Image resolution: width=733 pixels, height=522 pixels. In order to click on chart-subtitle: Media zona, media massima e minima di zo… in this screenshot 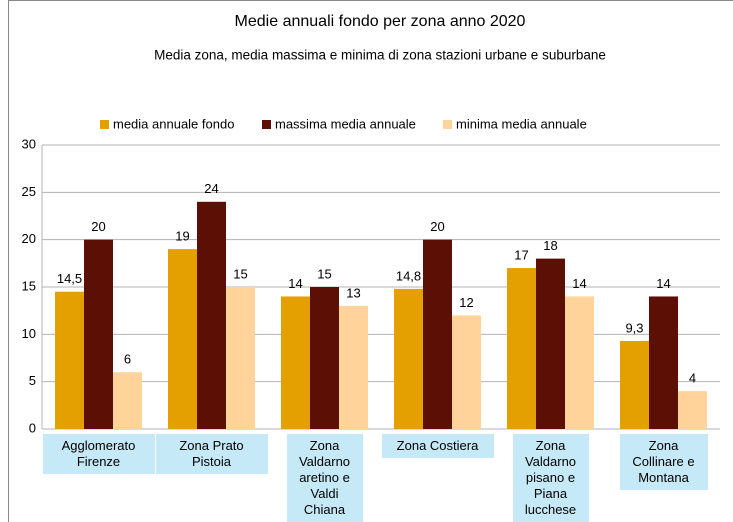, I will do `click(380, 55)`.